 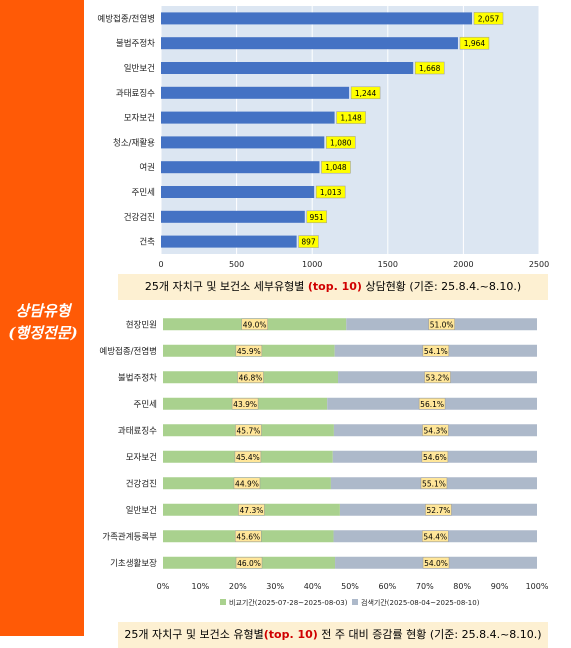 What do you see at coordinates (441, 286) in the screenshot?
I see `chart1-caption-date: 상담현황 (기준: 25.8.4.~8.10.)` at bounding box center [441, 286].